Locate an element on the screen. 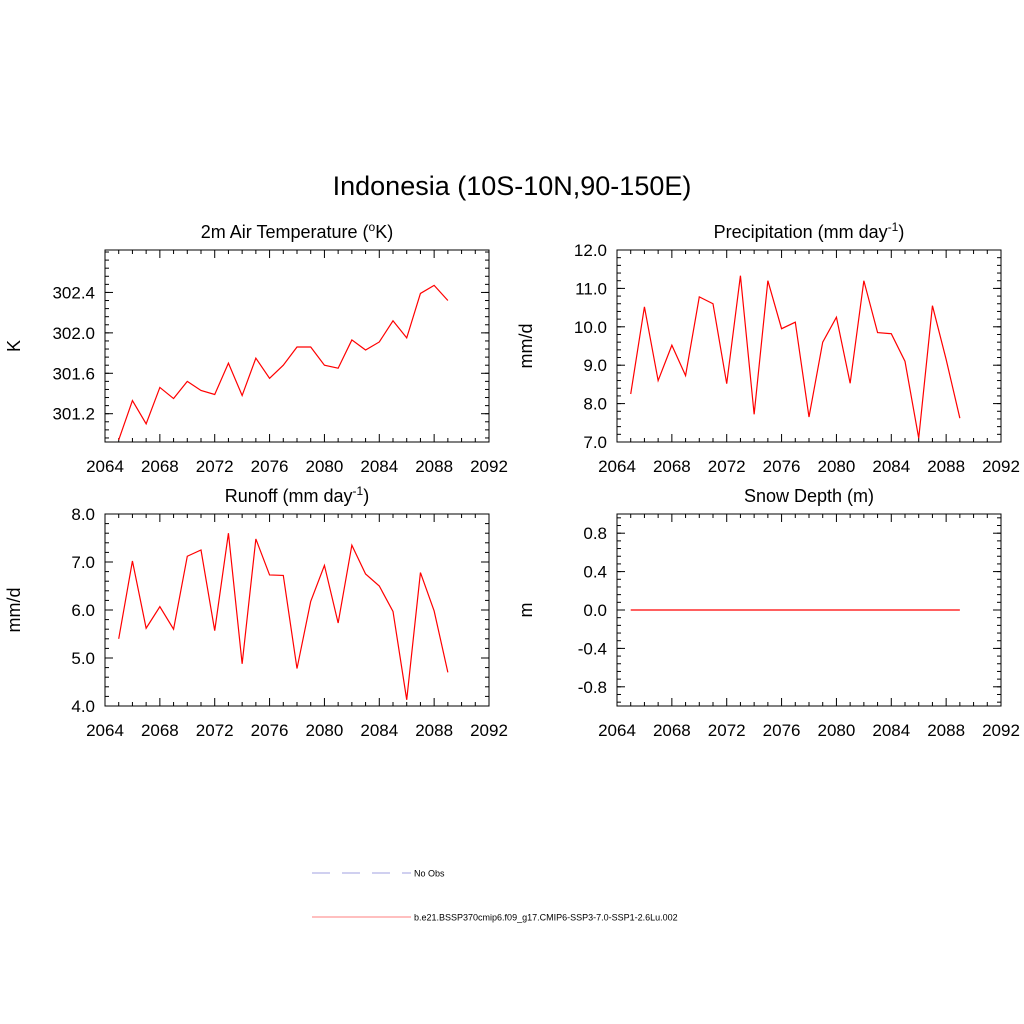 The height and width of the screenshot is (1024, 1024). y-tick-label: -0.4 is located at coordinates (592, 648).